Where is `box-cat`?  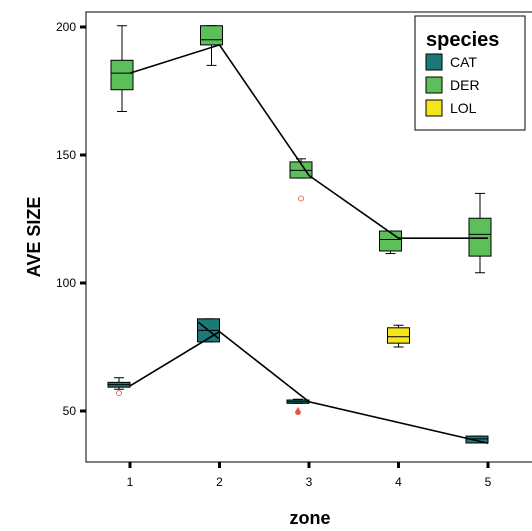
box-cat is located at coordinates (477, 439).